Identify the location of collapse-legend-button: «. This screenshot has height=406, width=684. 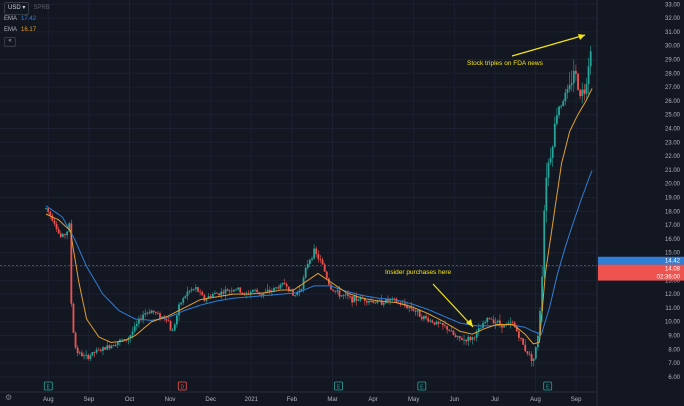
(10, 41).